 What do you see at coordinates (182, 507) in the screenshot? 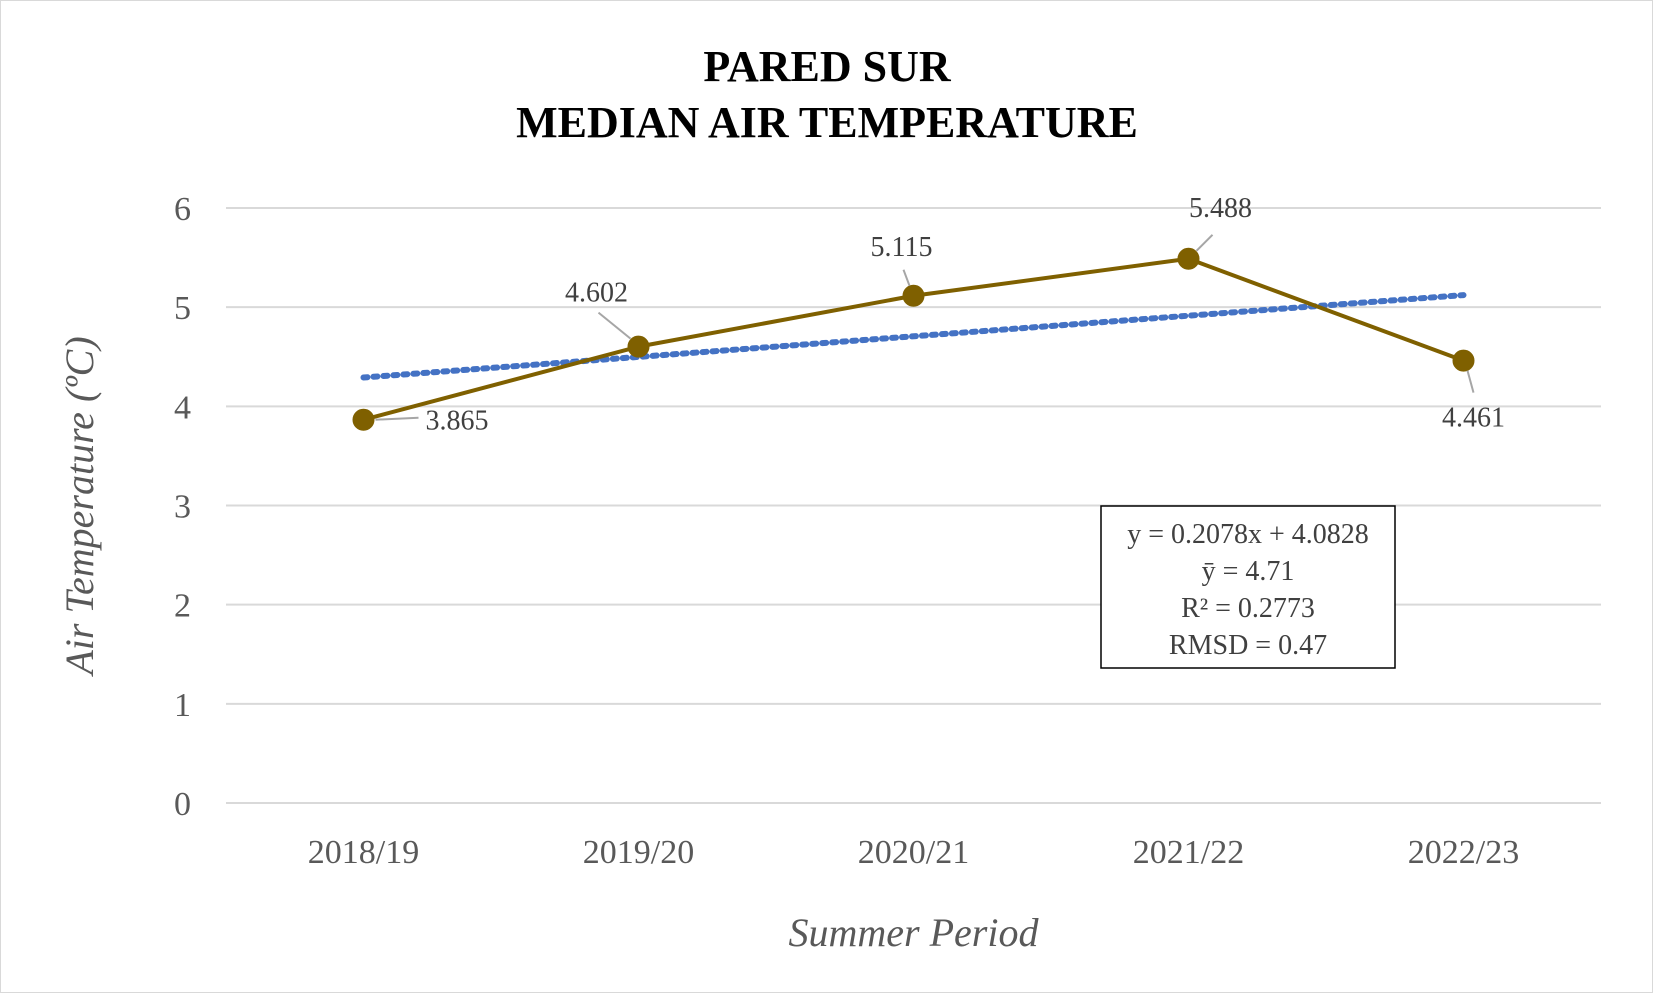
I see `y-tick-label: 3` at bounding box center [182, 507].